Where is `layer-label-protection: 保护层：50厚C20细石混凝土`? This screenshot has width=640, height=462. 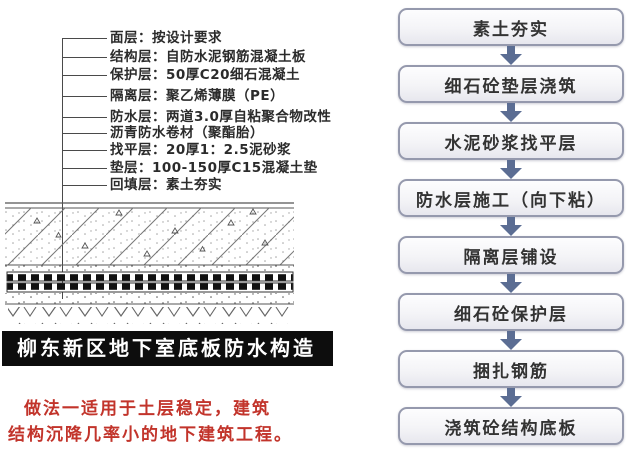
layer-label-protection: 保护层：50厚C20细石混凝土 is located at coordinates (205, 75).